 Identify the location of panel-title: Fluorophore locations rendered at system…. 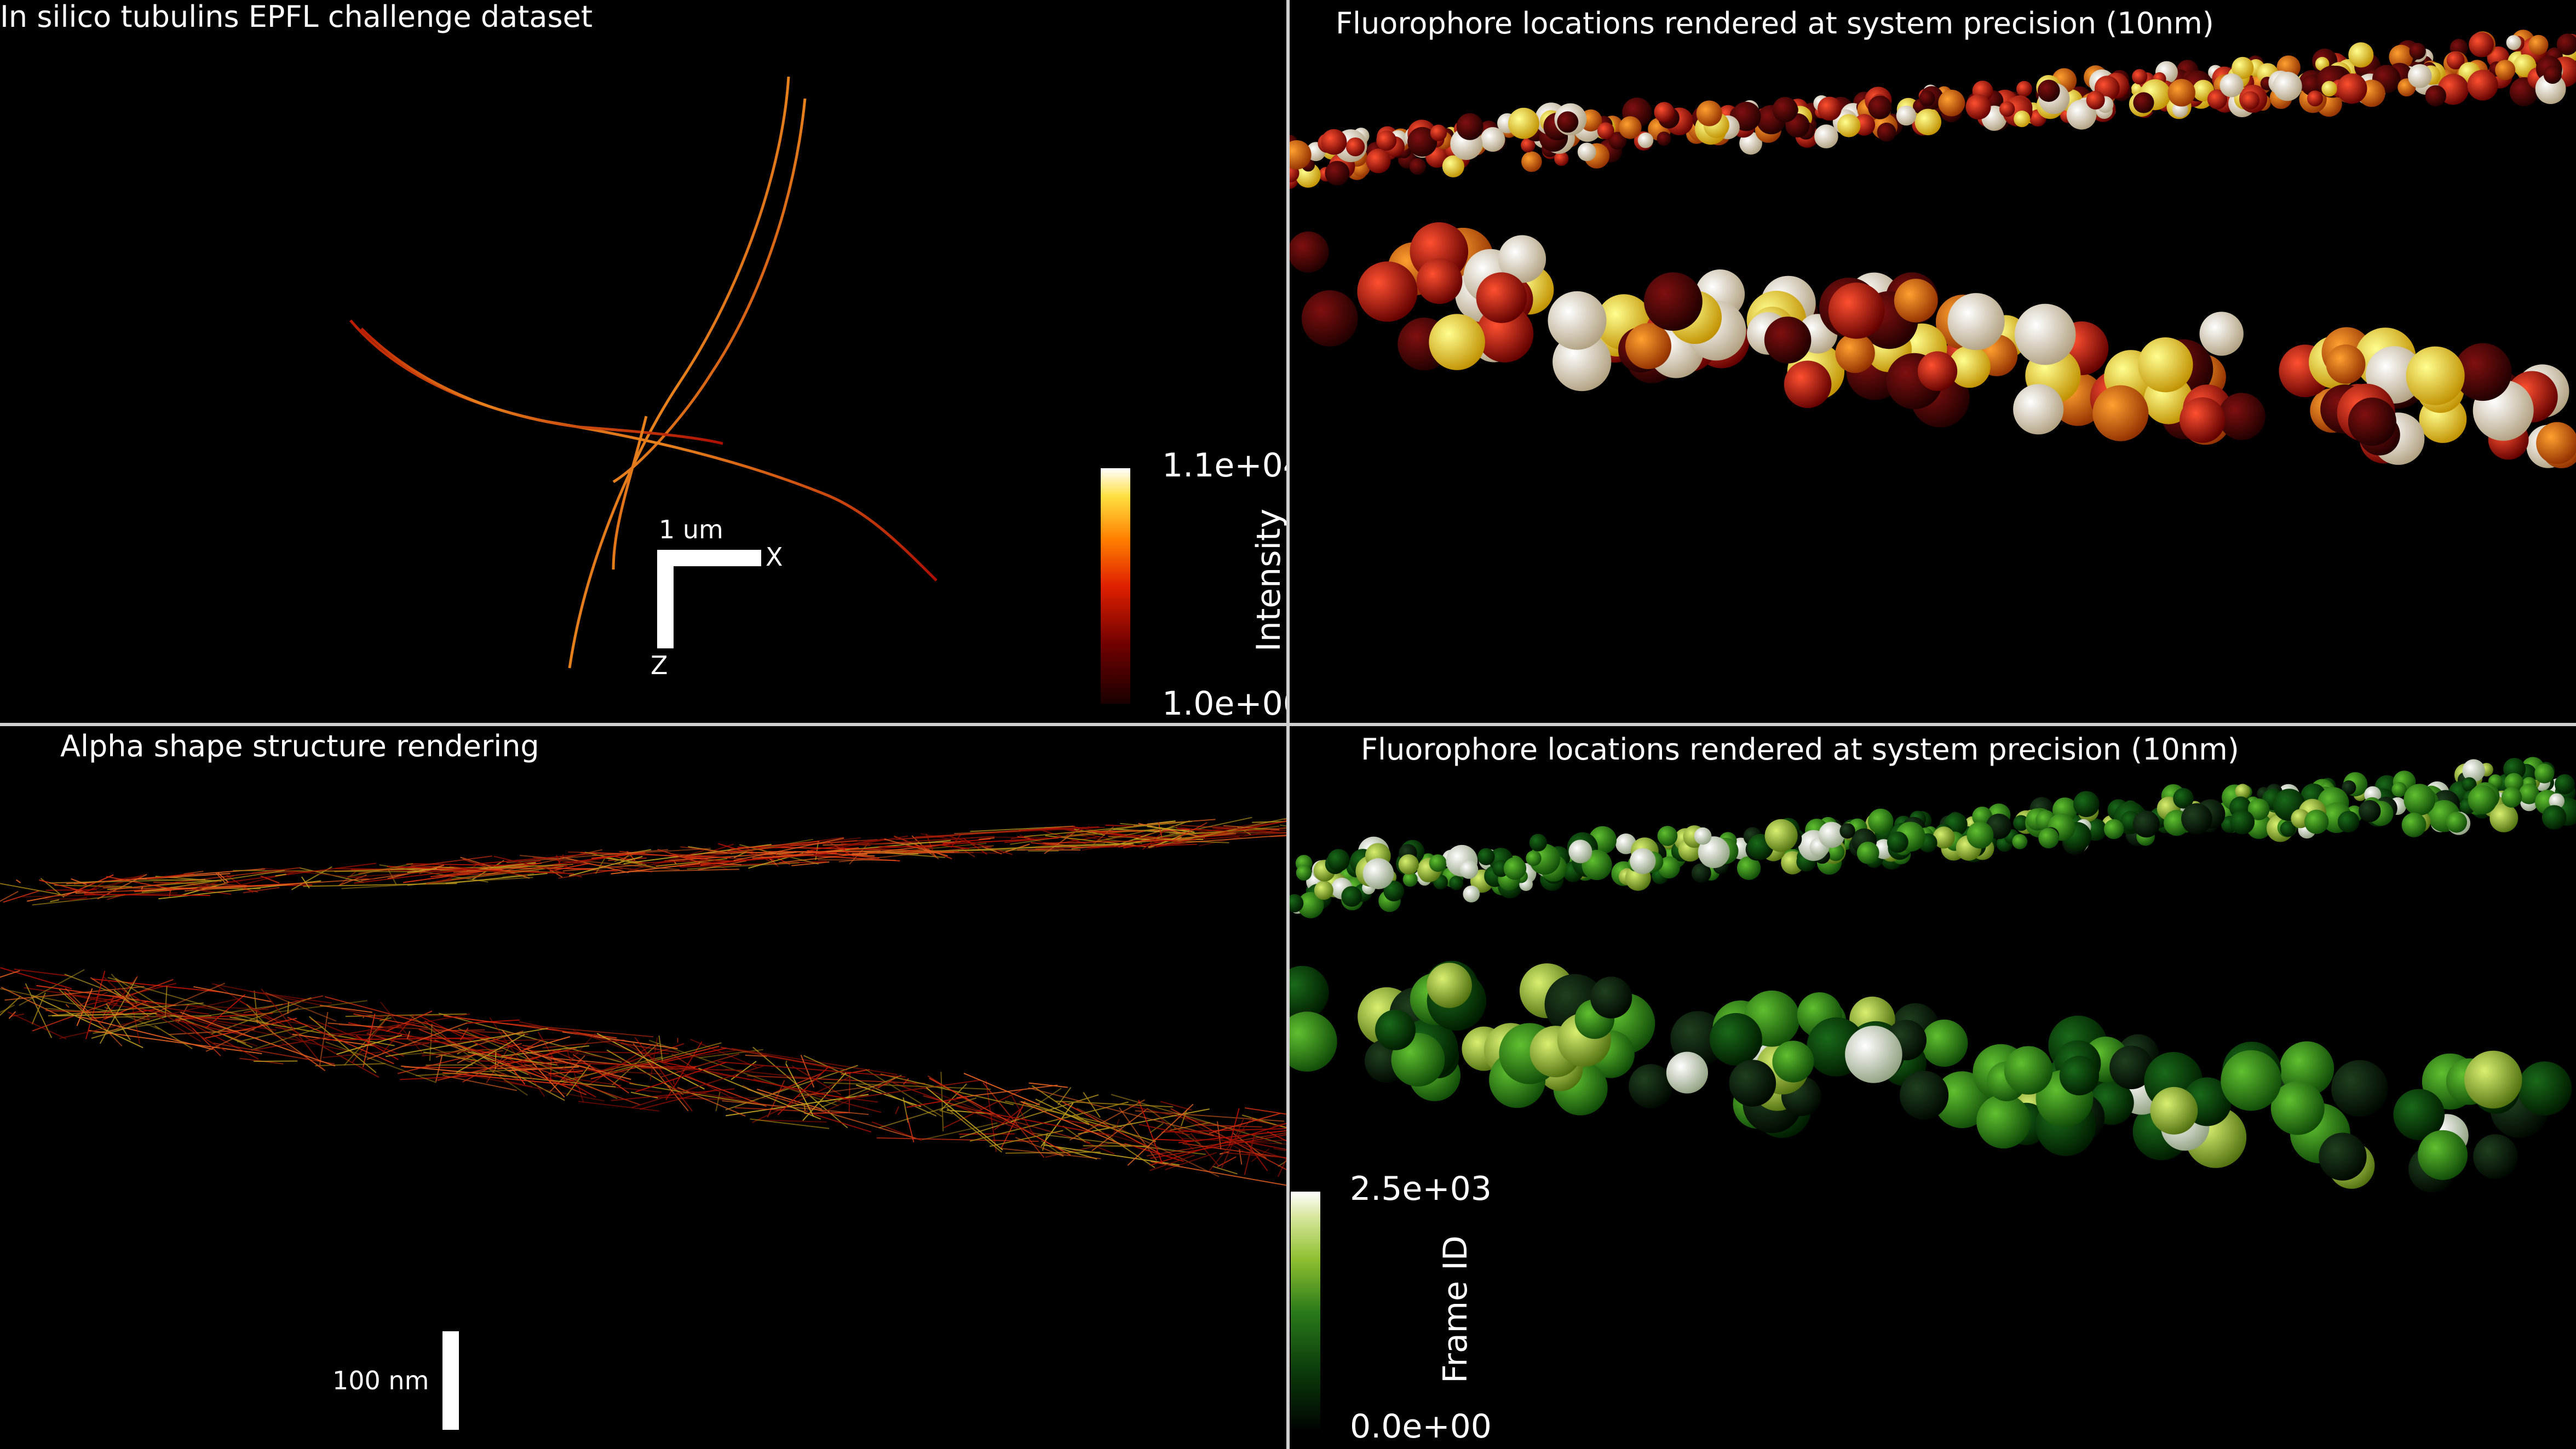
(1800, 750).